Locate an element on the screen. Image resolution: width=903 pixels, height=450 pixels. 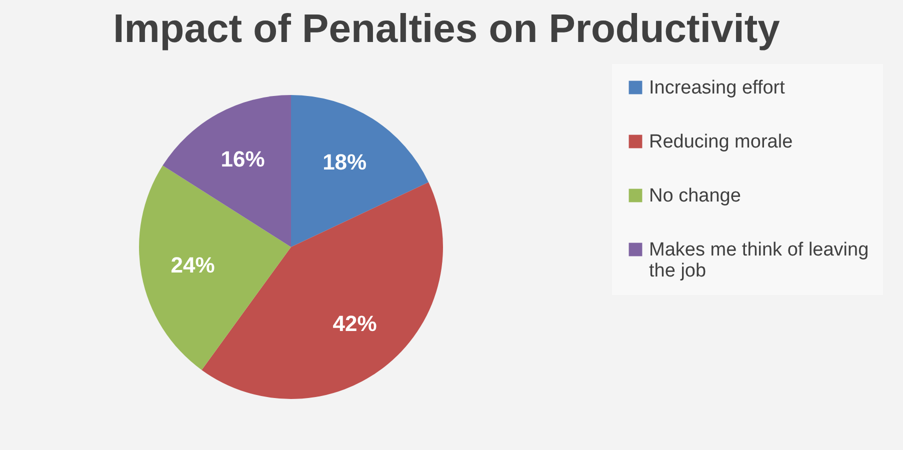
legend-label: Reducing morale is located at coordinates (721, 142).